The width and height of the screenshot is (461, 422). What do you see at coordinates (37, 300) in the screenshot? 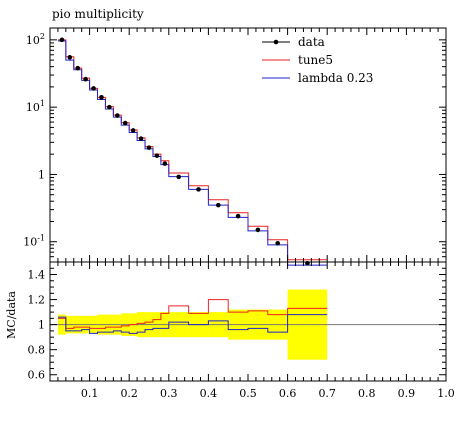
I see `ratio-y-tick-label: 1.2` at bounding box center [37, 300].